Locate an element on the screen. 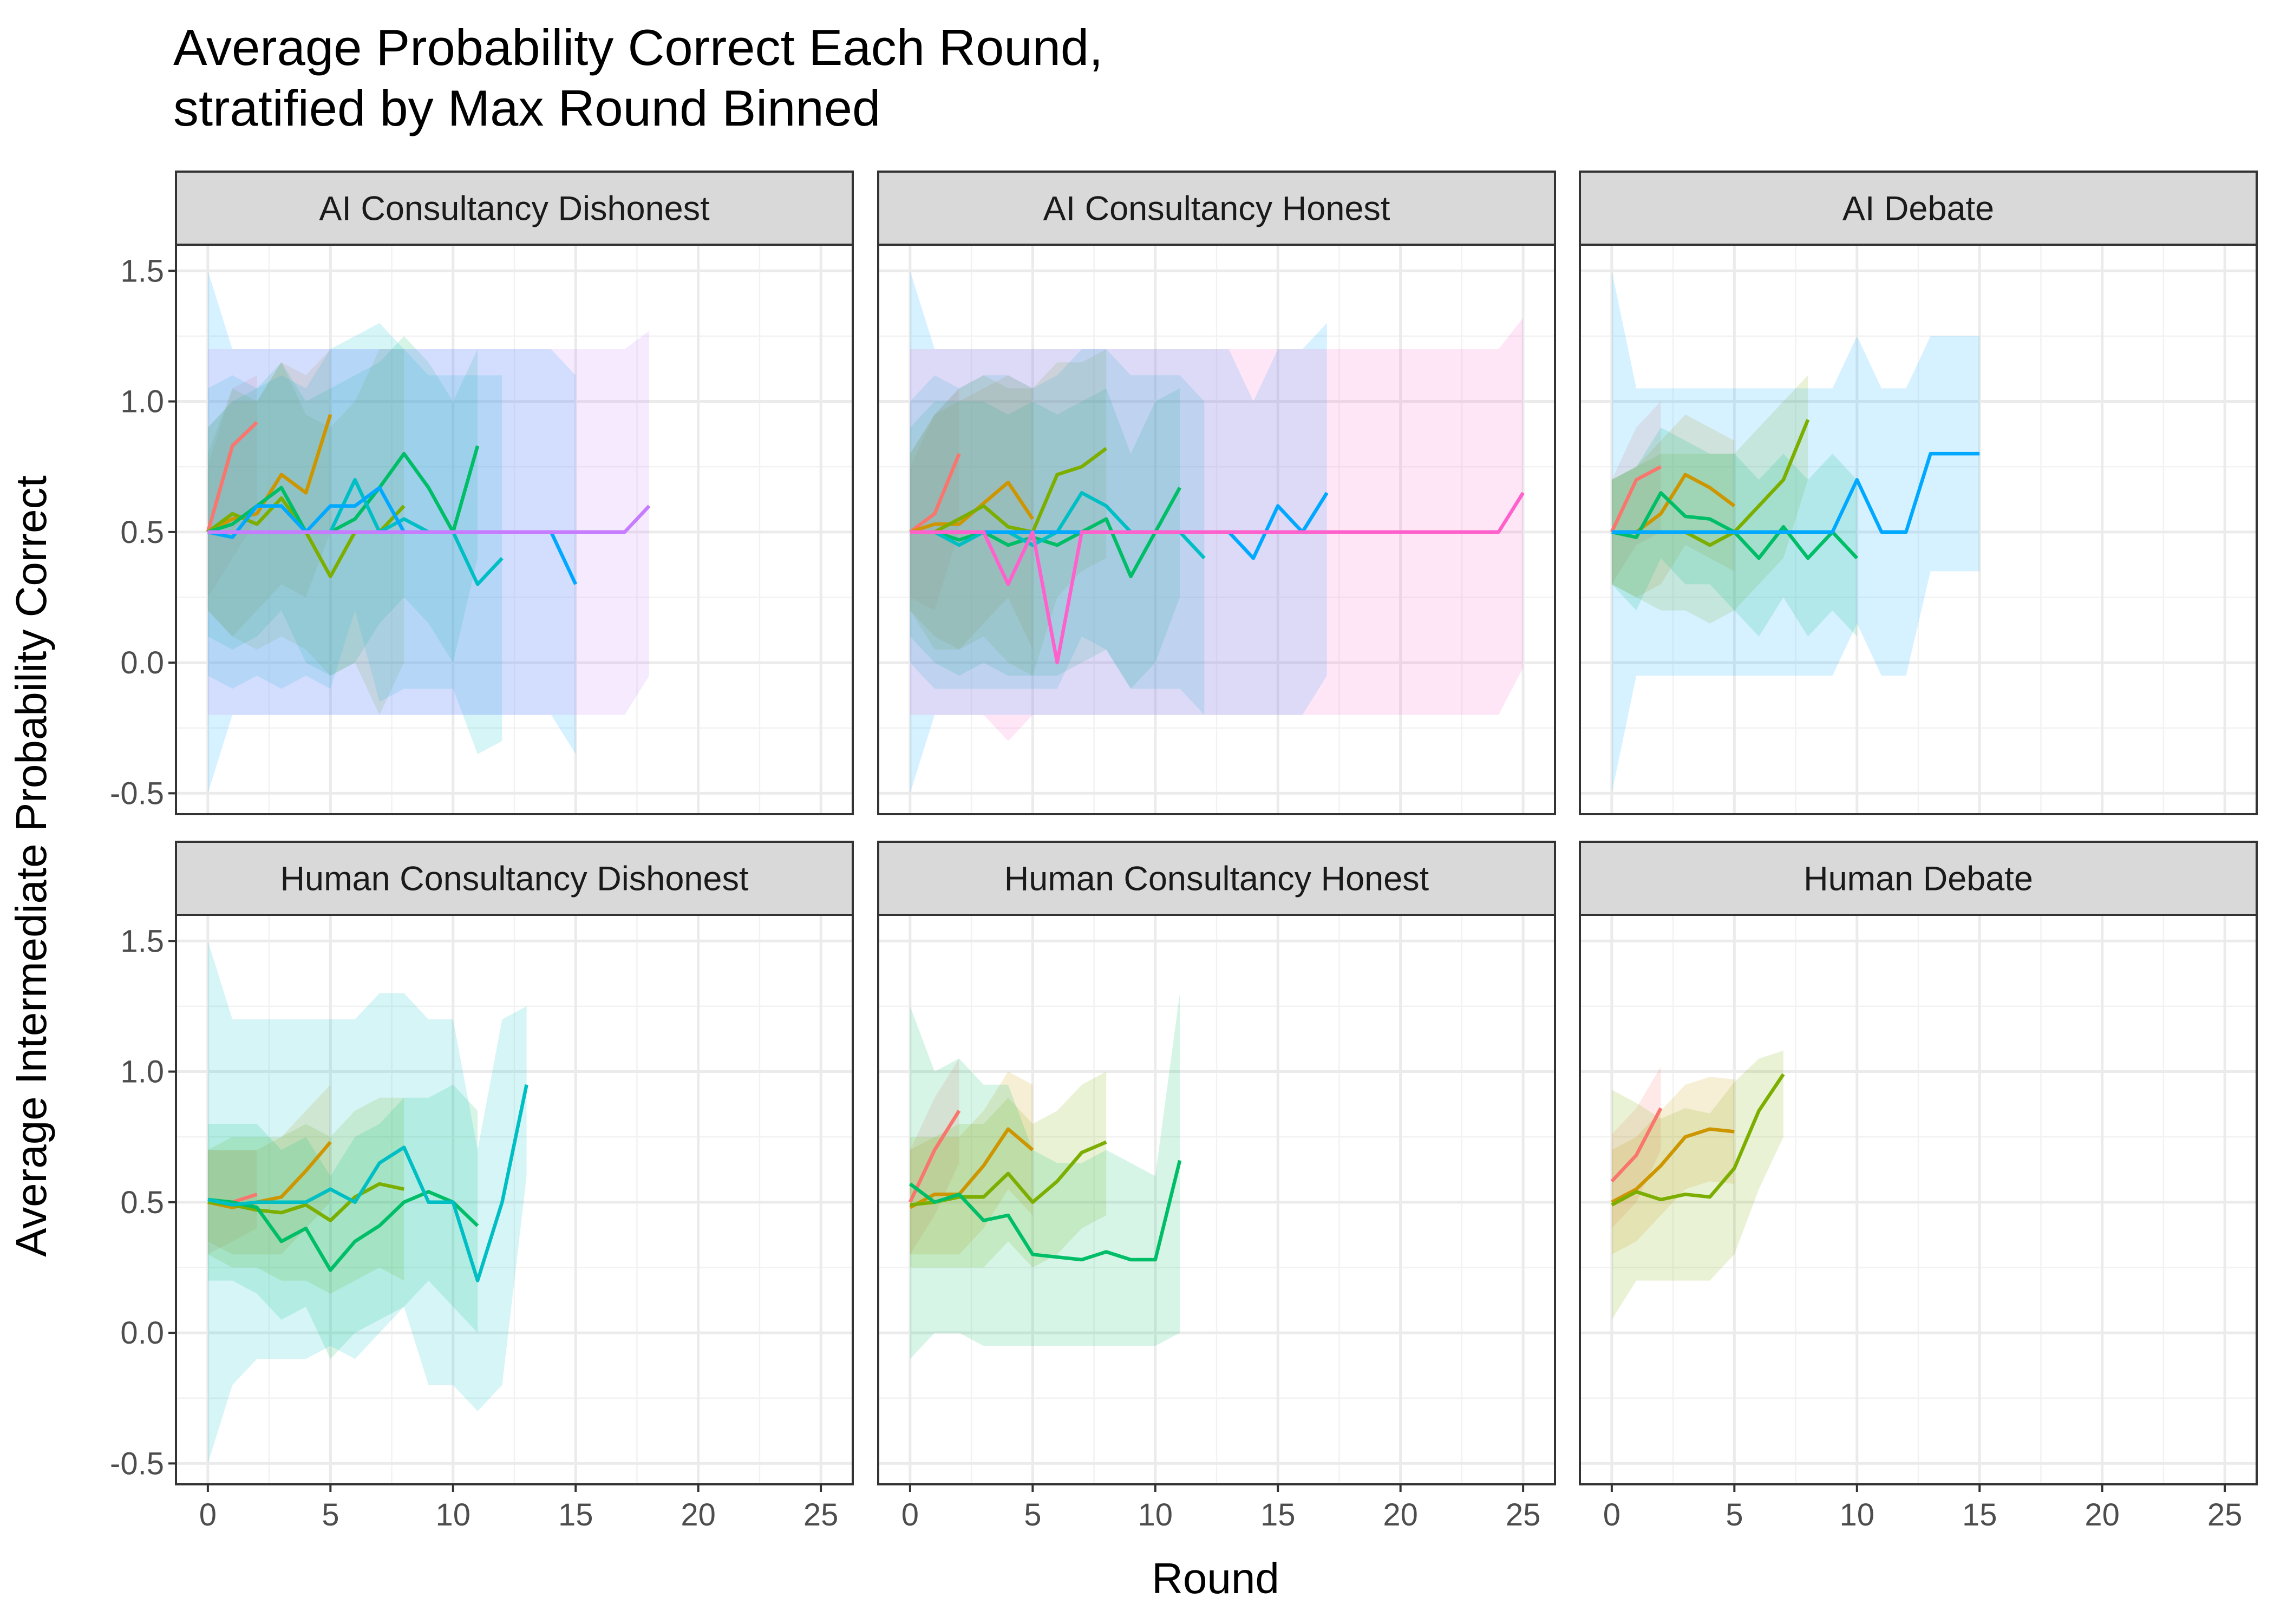 Image resolution: width=2274 pixels, height=1624 pixels. facet-ai-consultancy-dishonest: AI Consultancy Dishonest -0.5 0.0 0.5 1.0 1.5 is located at coordinates (482, 493).